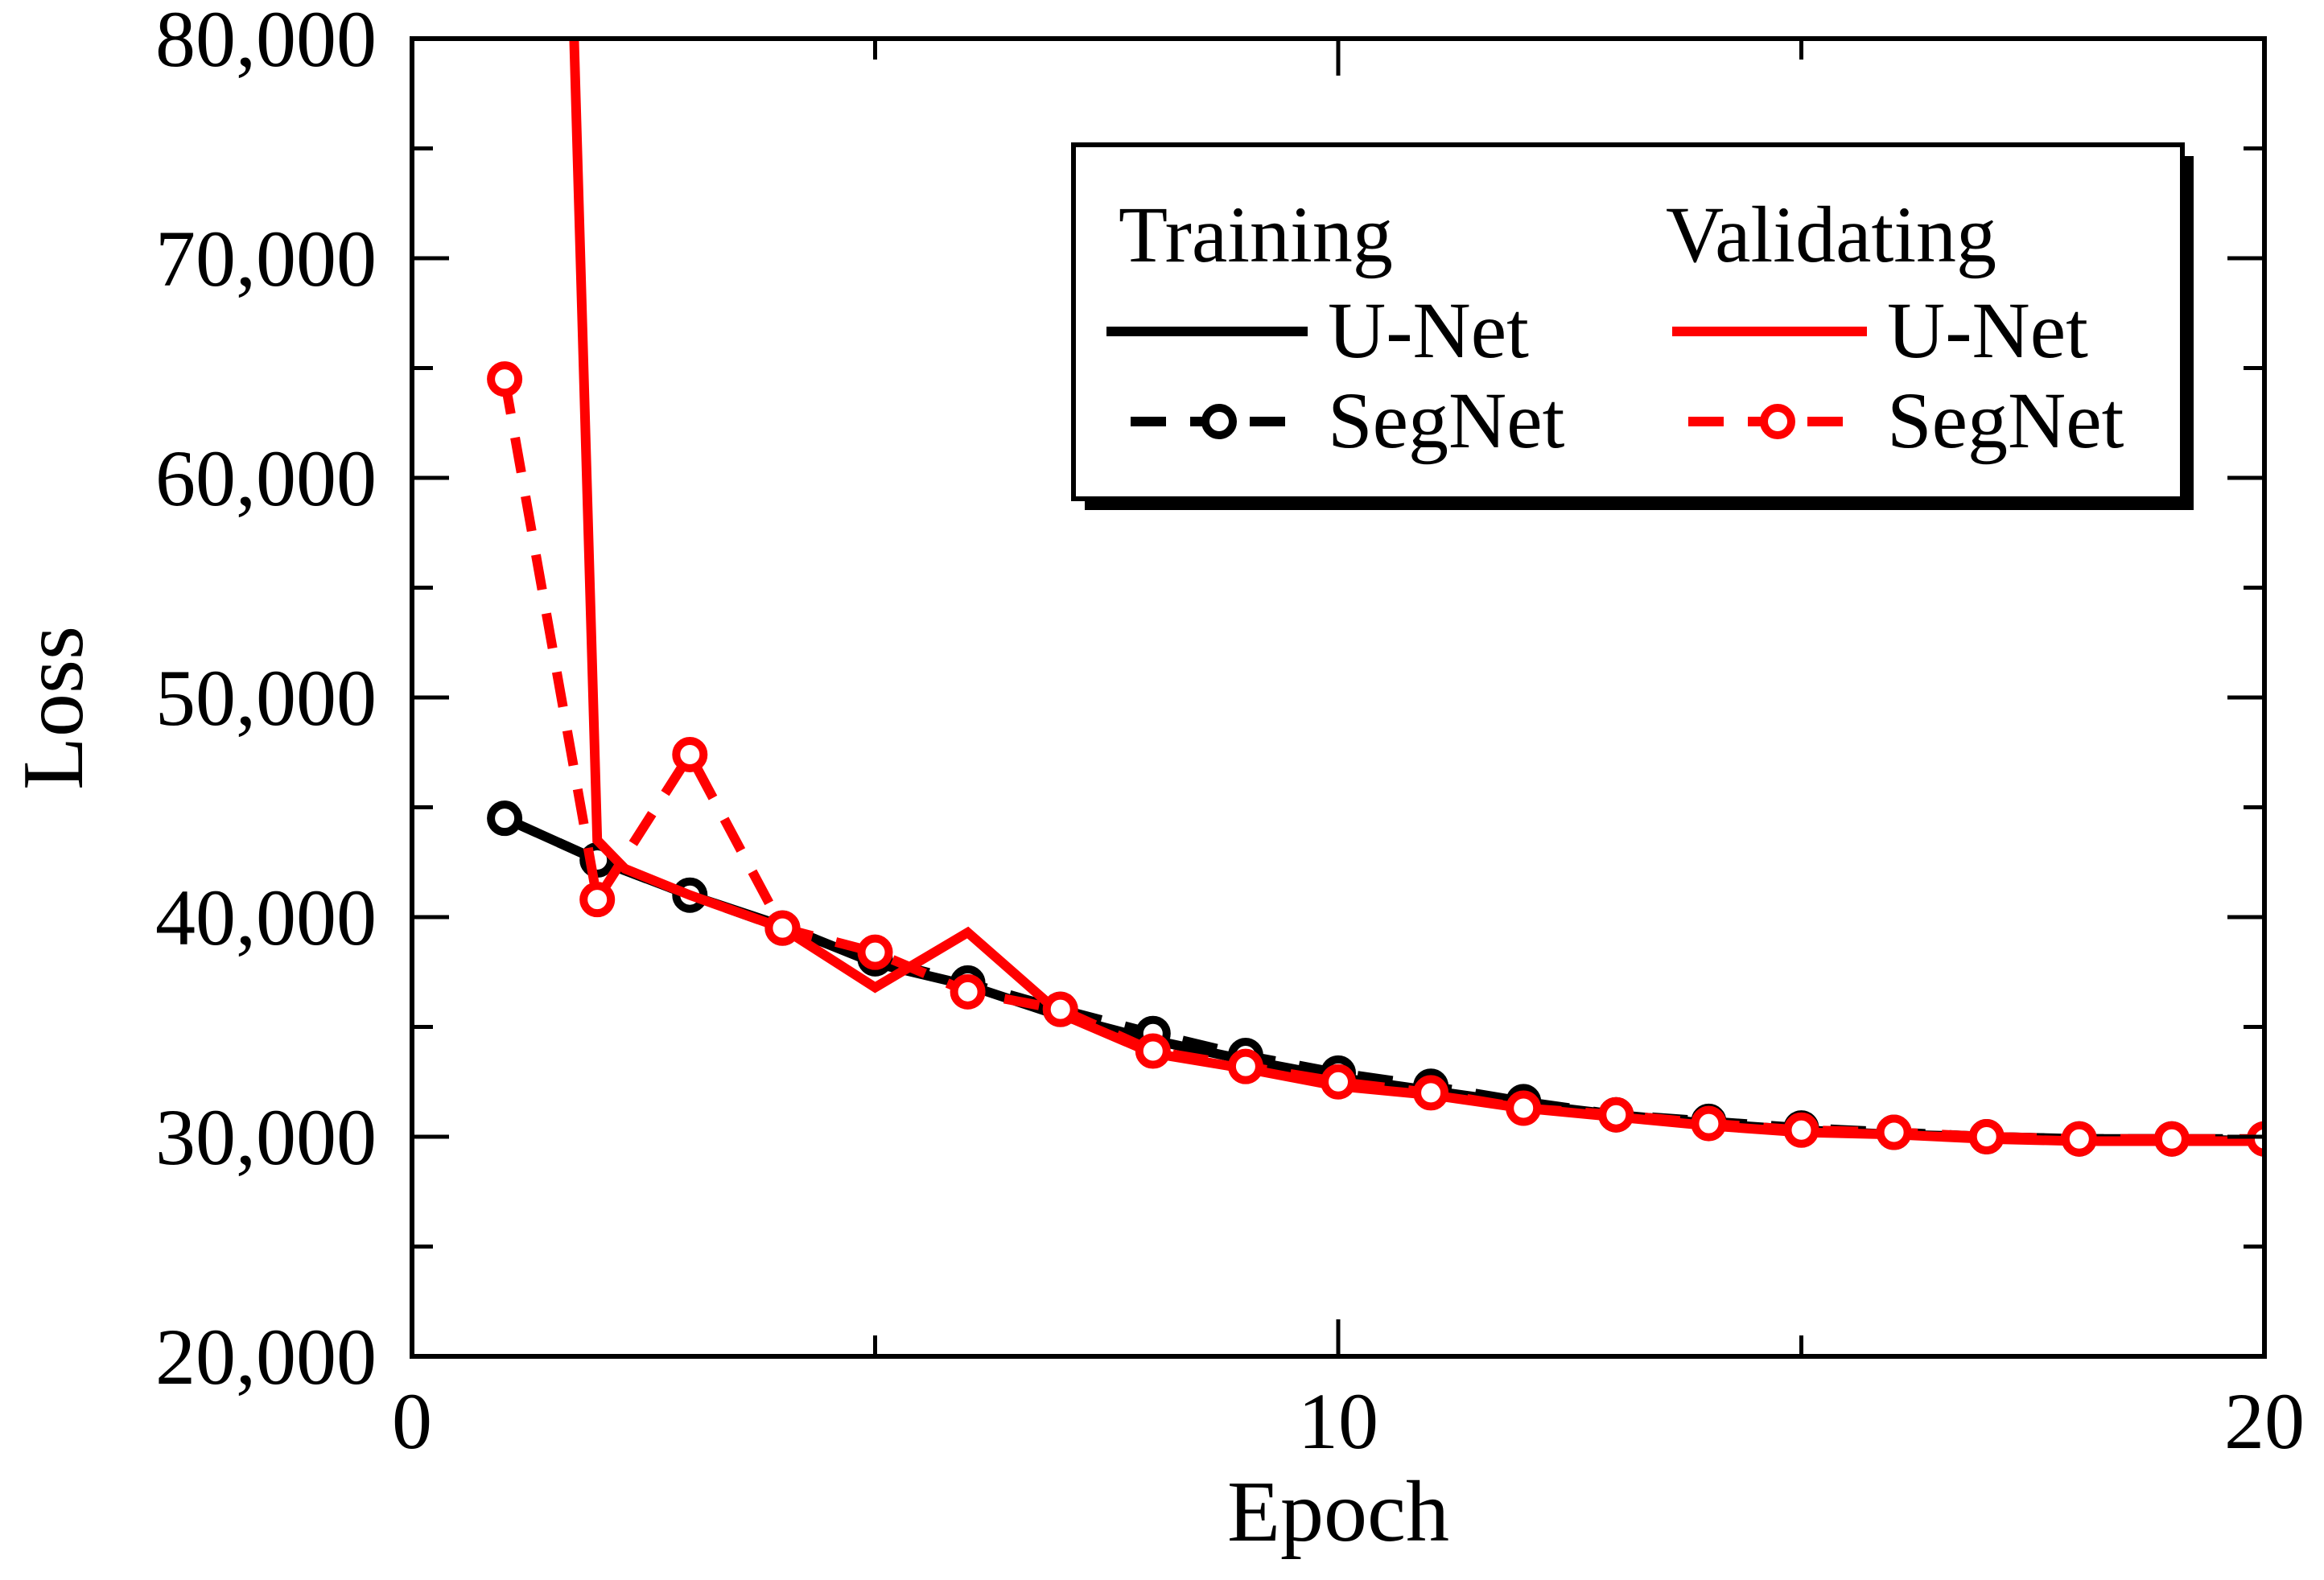 The image size is (2324, 1580). Describe the element at coordinates (1338, 1421) in the screenshot. I see `x-tick-label: 10` at that location.